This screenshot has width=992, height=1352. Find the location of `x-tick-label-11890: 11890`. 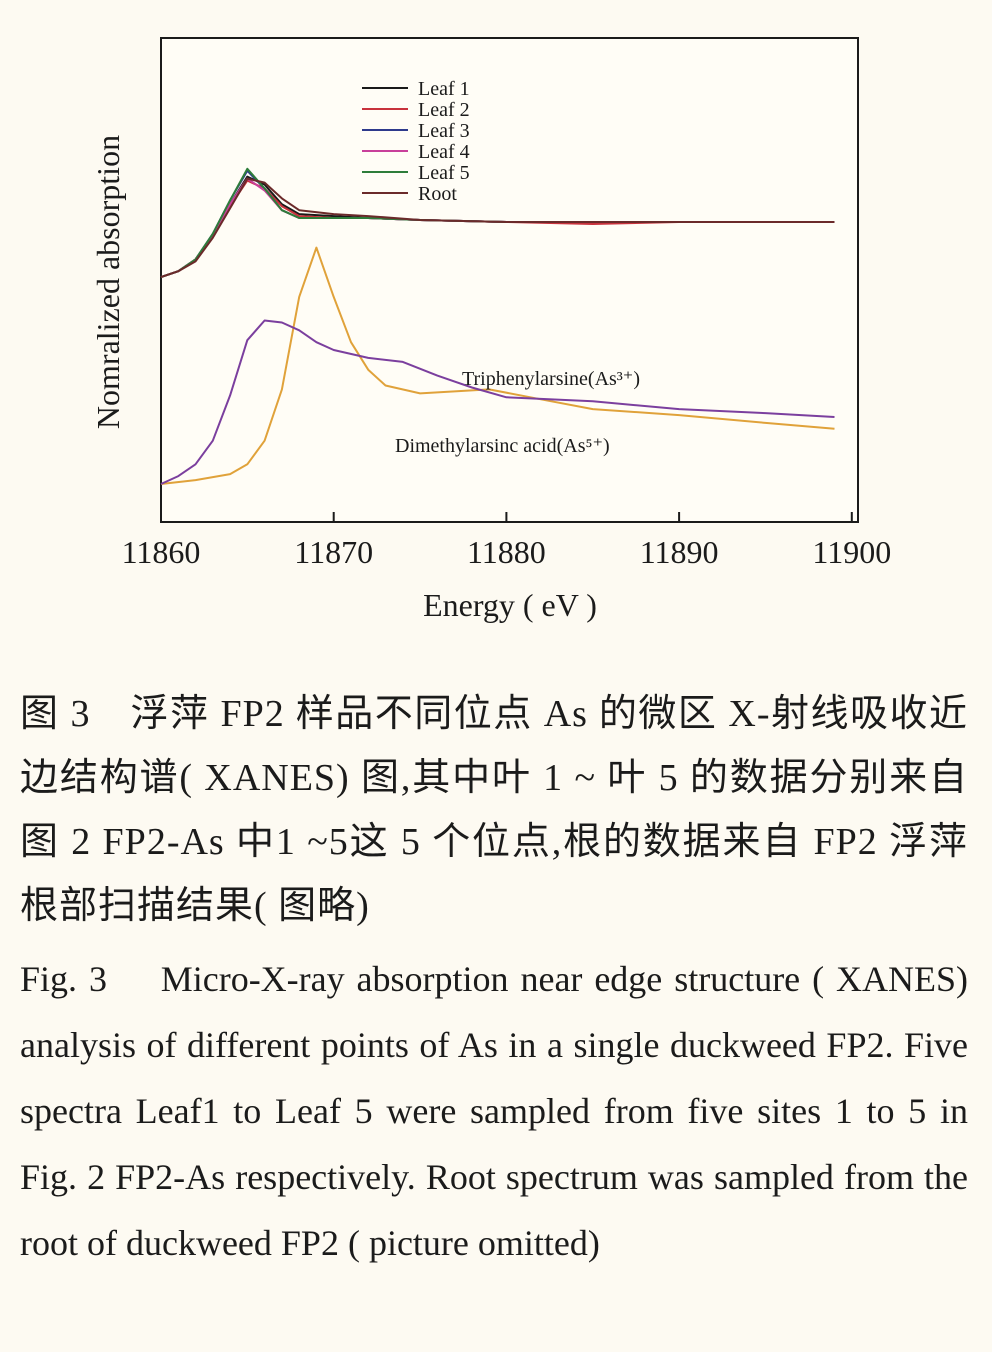

x-tick-label-11890: 11890 is located at coordinates (679, 552).